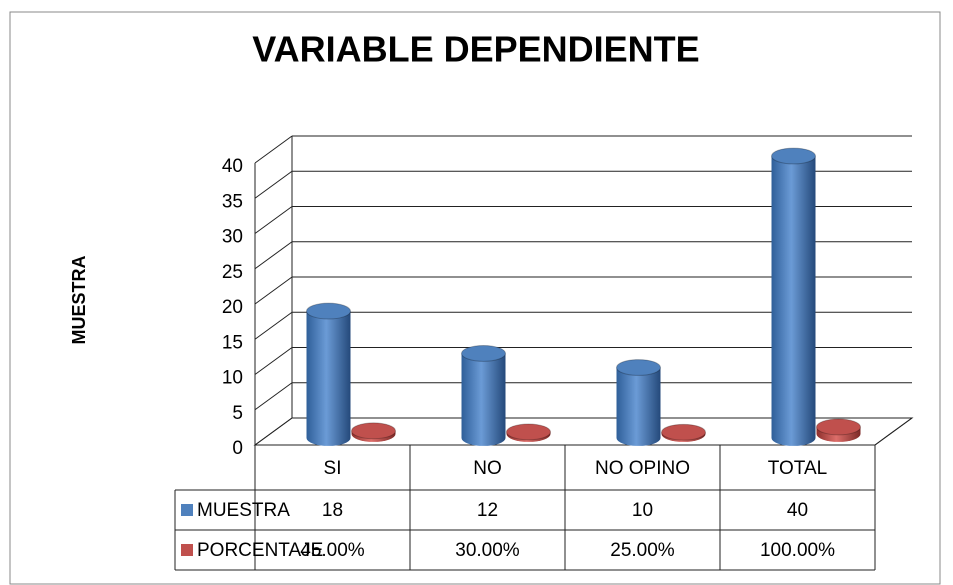  Describe the element at coordinates (243, 510) in the screenshot. I see `legend-label: MUESTRA` at that location.